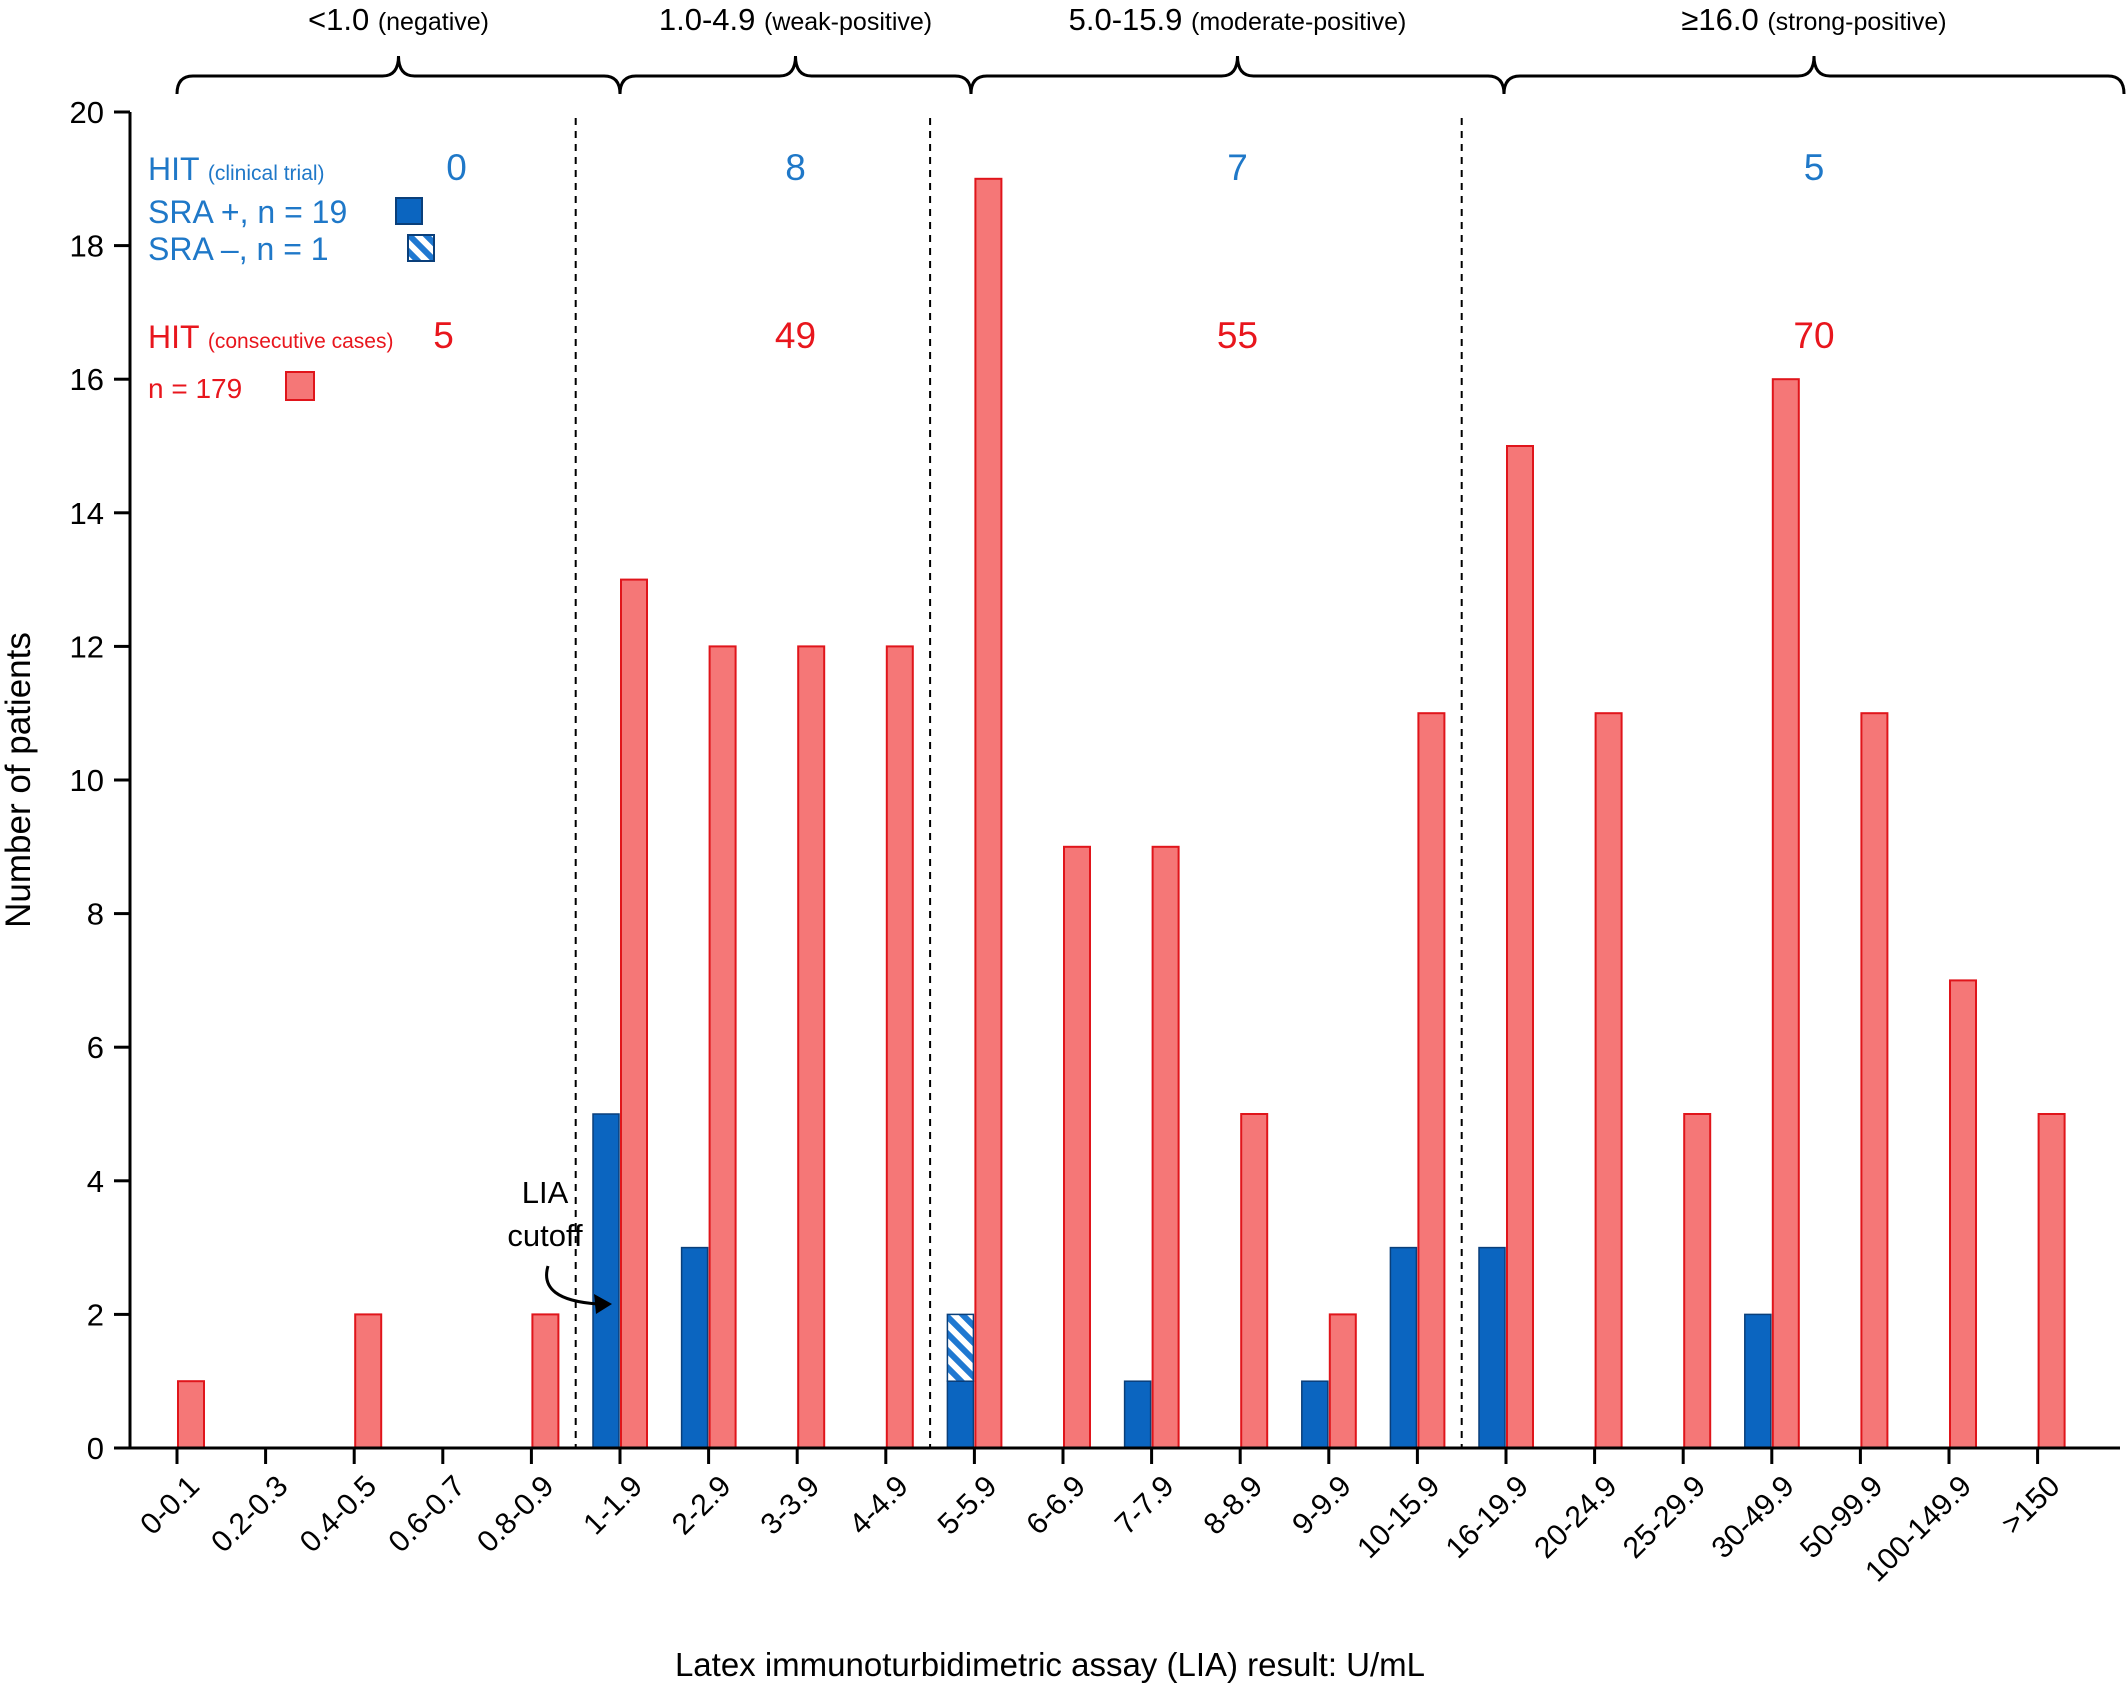  I want to click on x-tick-label: 10-15.9, so click(1398, 1517).